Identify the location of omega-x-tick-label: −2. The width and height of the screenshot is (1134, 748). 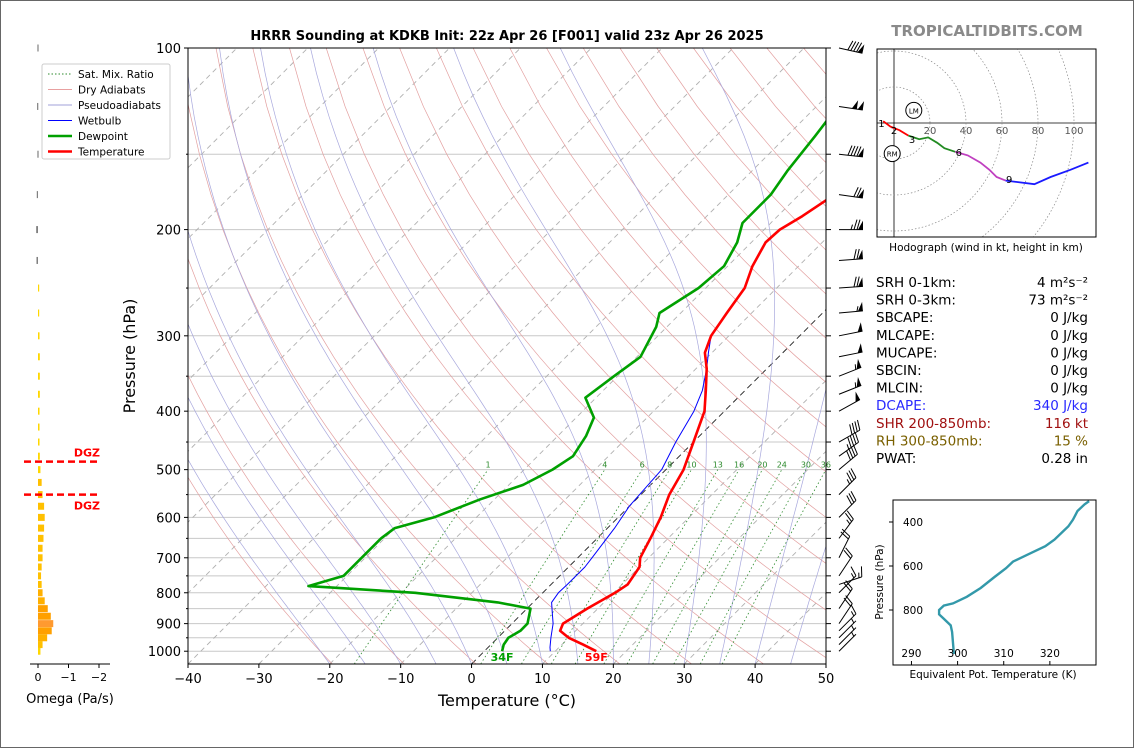
(99, 677).